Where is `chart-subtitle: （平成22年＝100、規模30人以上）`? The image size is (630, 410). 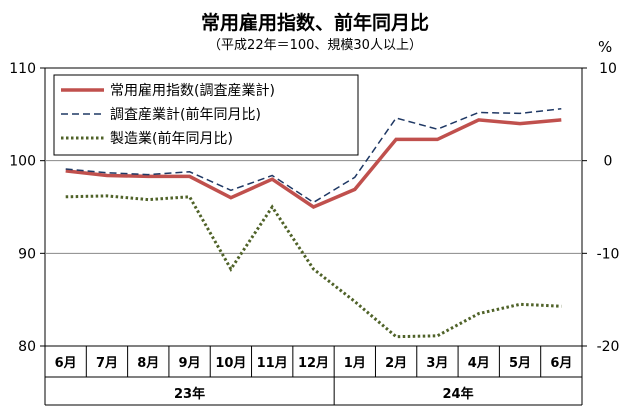
chart-subtitle: （平成22年＝100、規模30人以上） is located at coordinates (315, 45).